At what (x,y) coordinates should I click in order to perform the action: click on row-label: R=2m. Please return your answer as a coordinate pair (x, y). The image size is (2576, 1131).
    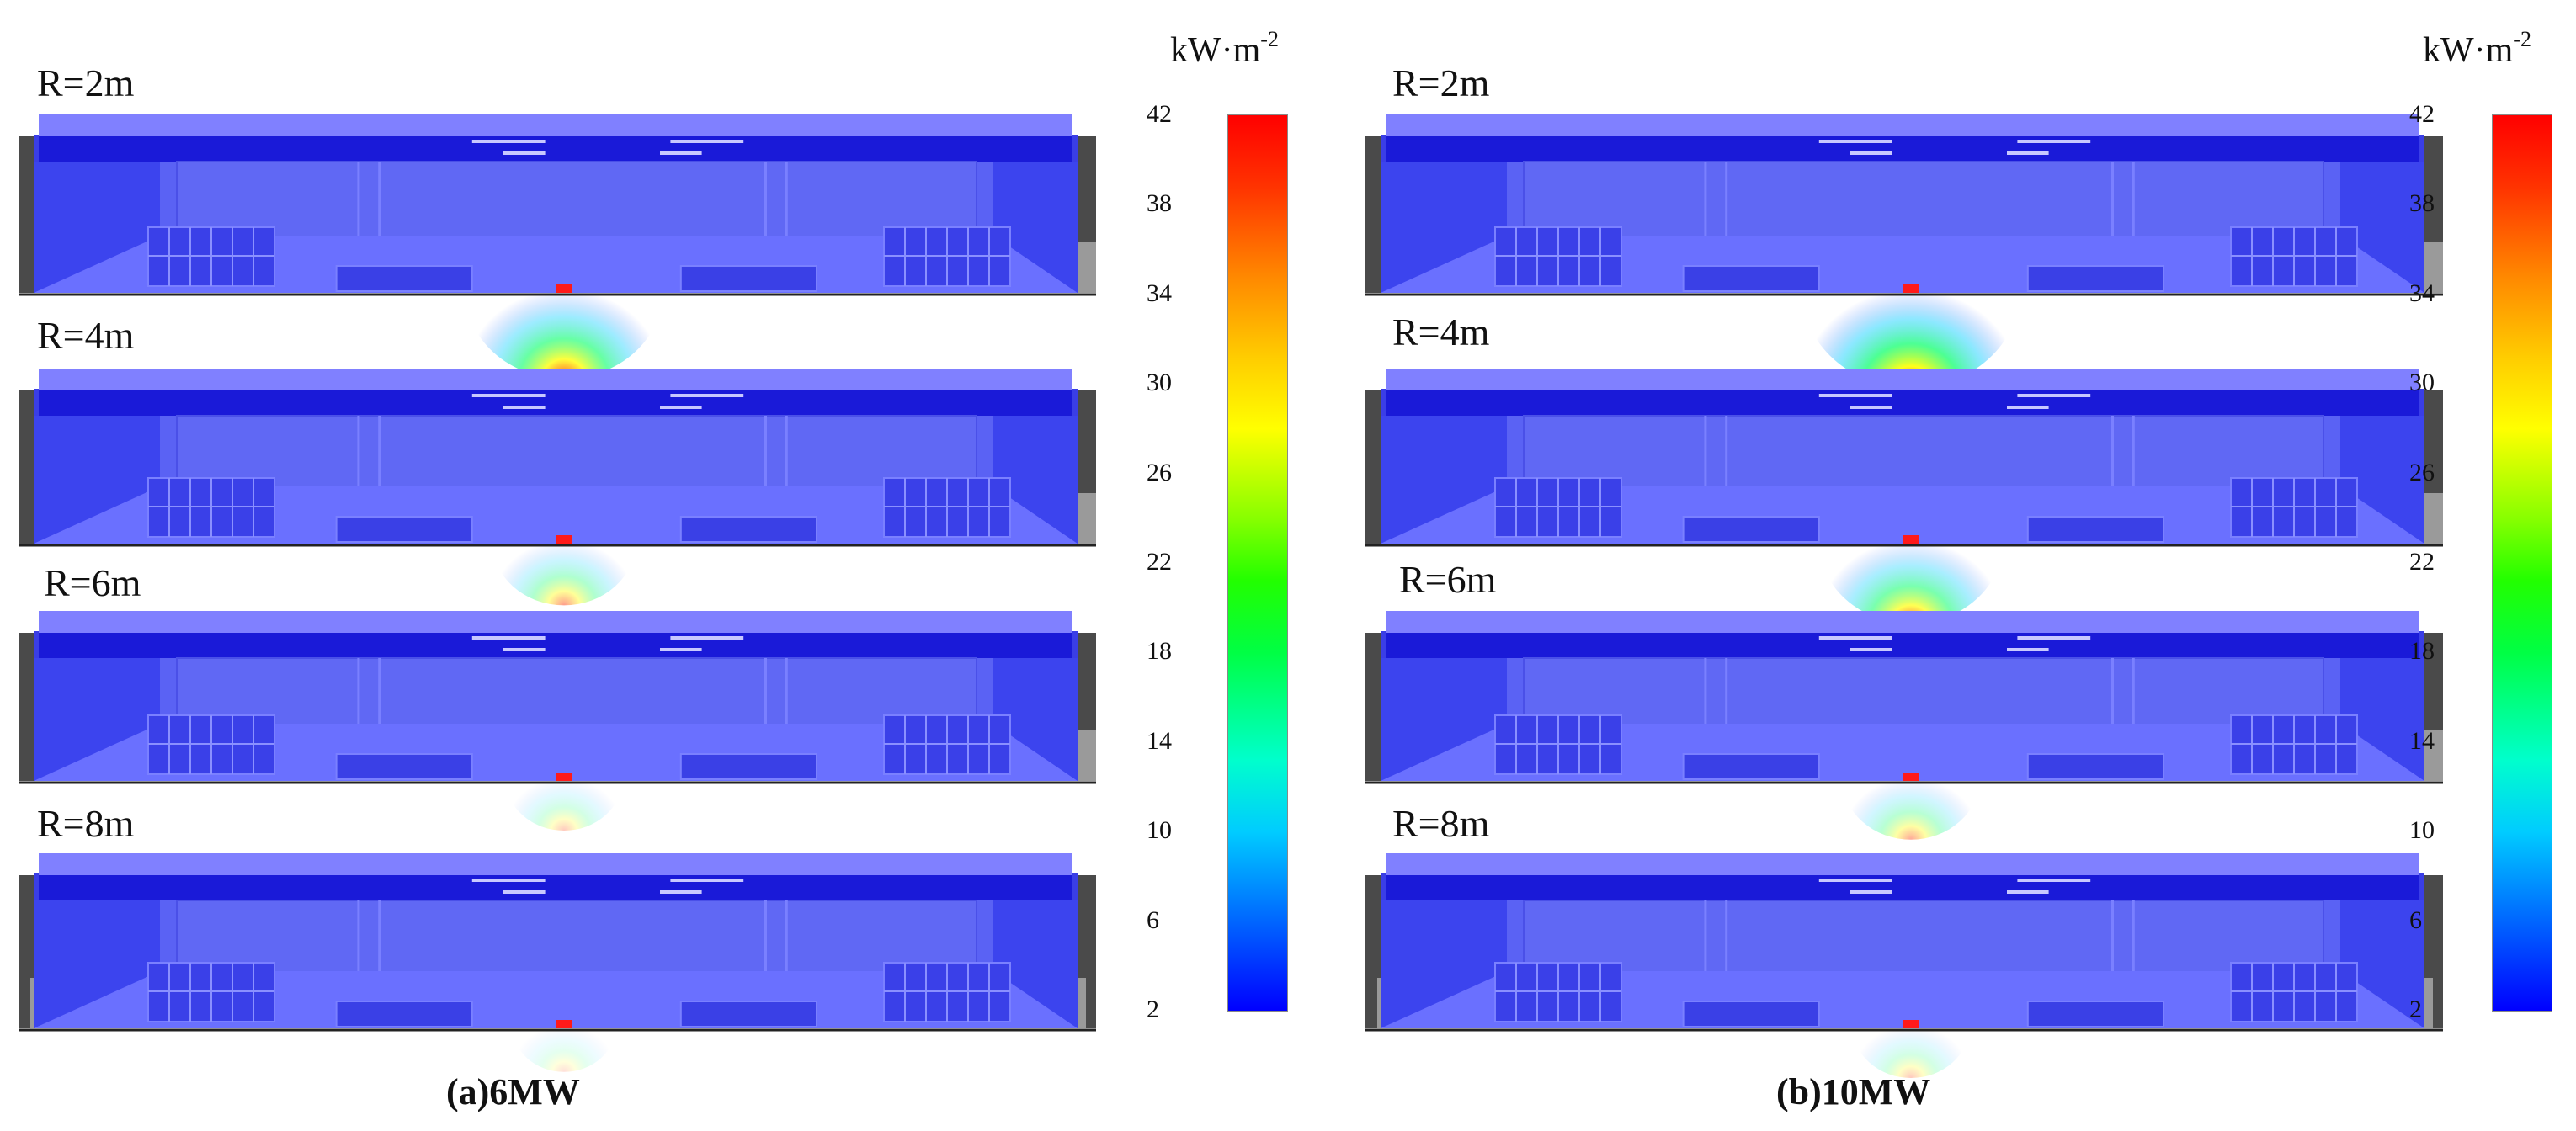
    Looking at the image, I should click on (1441, 82).